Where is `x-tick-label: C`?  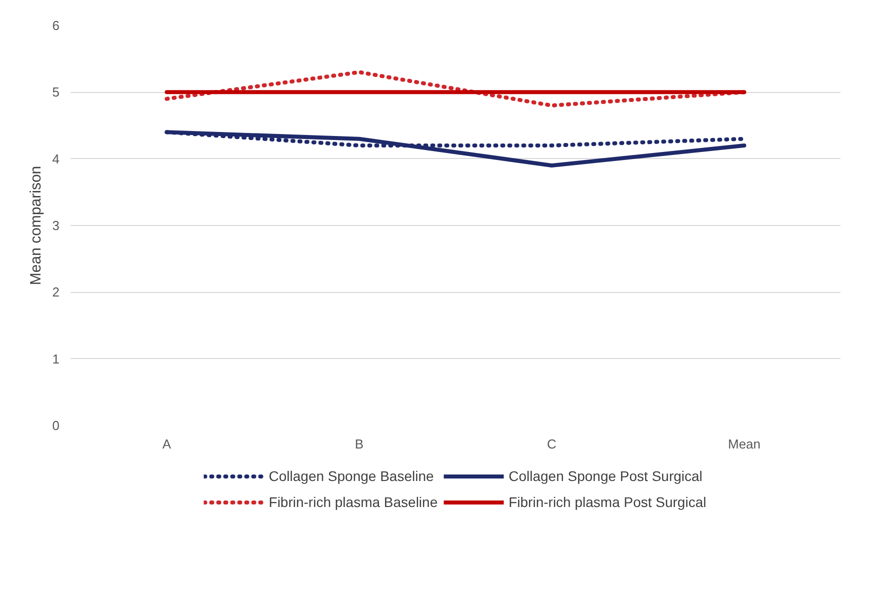
x-tick-label: C is located at coordinates (551, 444).